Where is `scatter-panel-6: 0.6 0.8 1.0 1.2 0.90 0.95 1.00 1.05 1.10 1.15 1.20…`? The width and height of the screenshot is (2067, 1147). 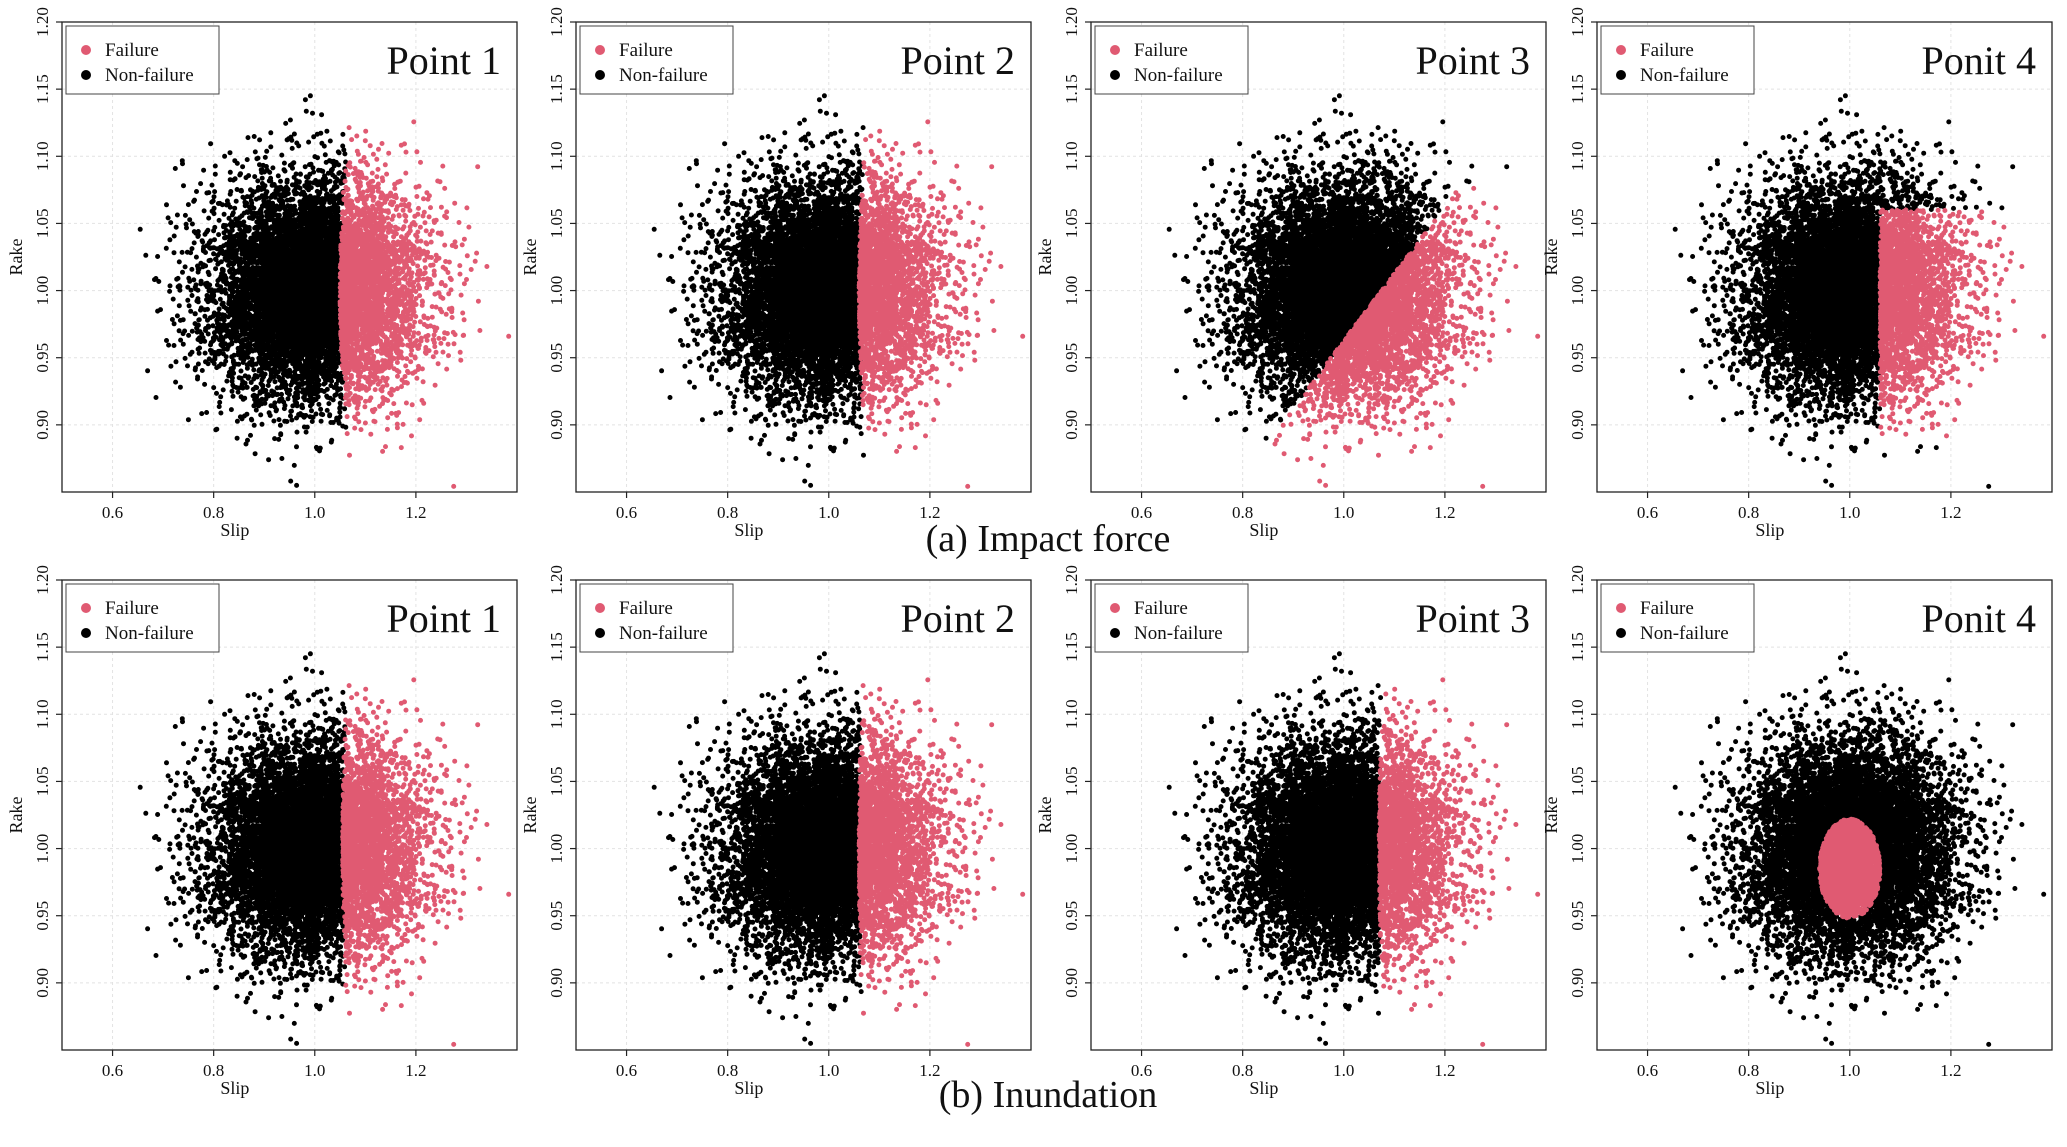
scatter-panel-6: 0.6 0.8 1.0 1.2 0.90 0.95 1.00 1.05 1.10 1.15 1.20… is located at coordinates (776, 831).